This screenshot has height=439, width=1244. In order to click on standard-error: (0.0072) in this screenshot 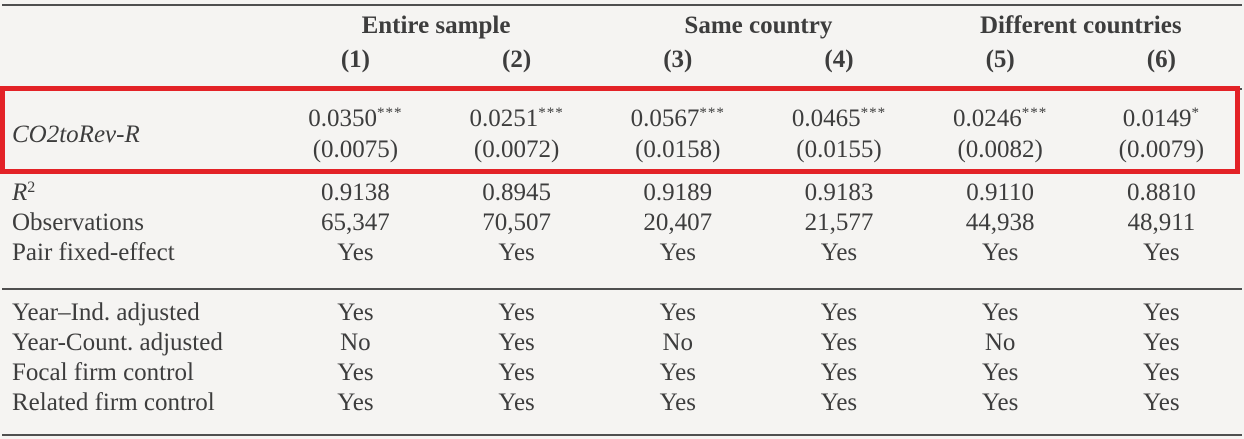, I will do `click(516, 149)`.